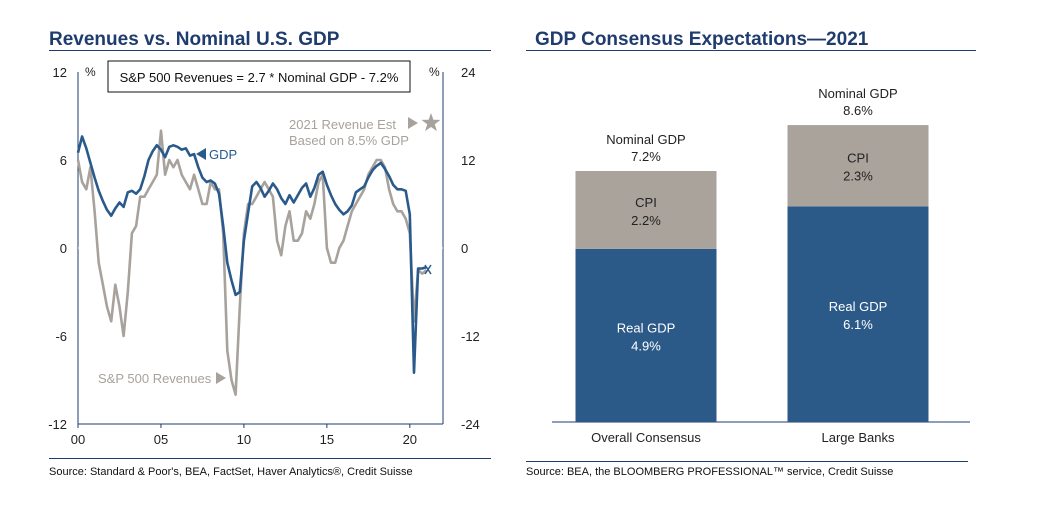  What do you see at coordinates (201, 154) in the screenshot?
I see `gdp-label-arrow` at bounding box center [201, 154].